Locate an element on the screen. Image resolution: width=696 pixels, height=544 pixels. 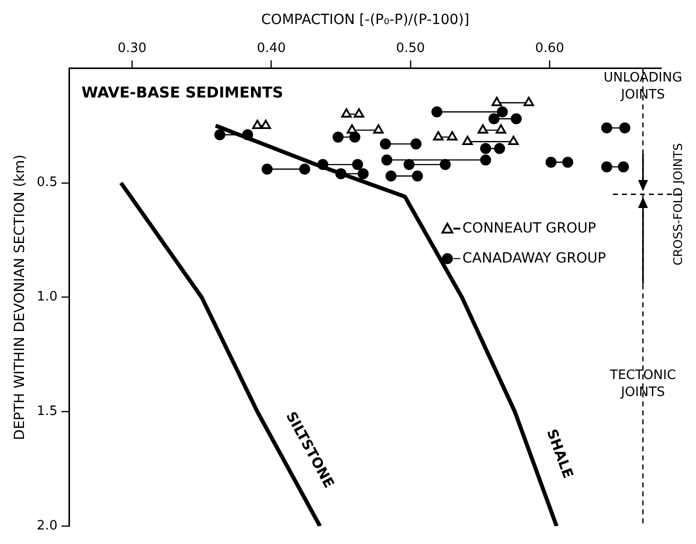
annotation: UNLOADING JOINTS is located at coordinates (643, 86).